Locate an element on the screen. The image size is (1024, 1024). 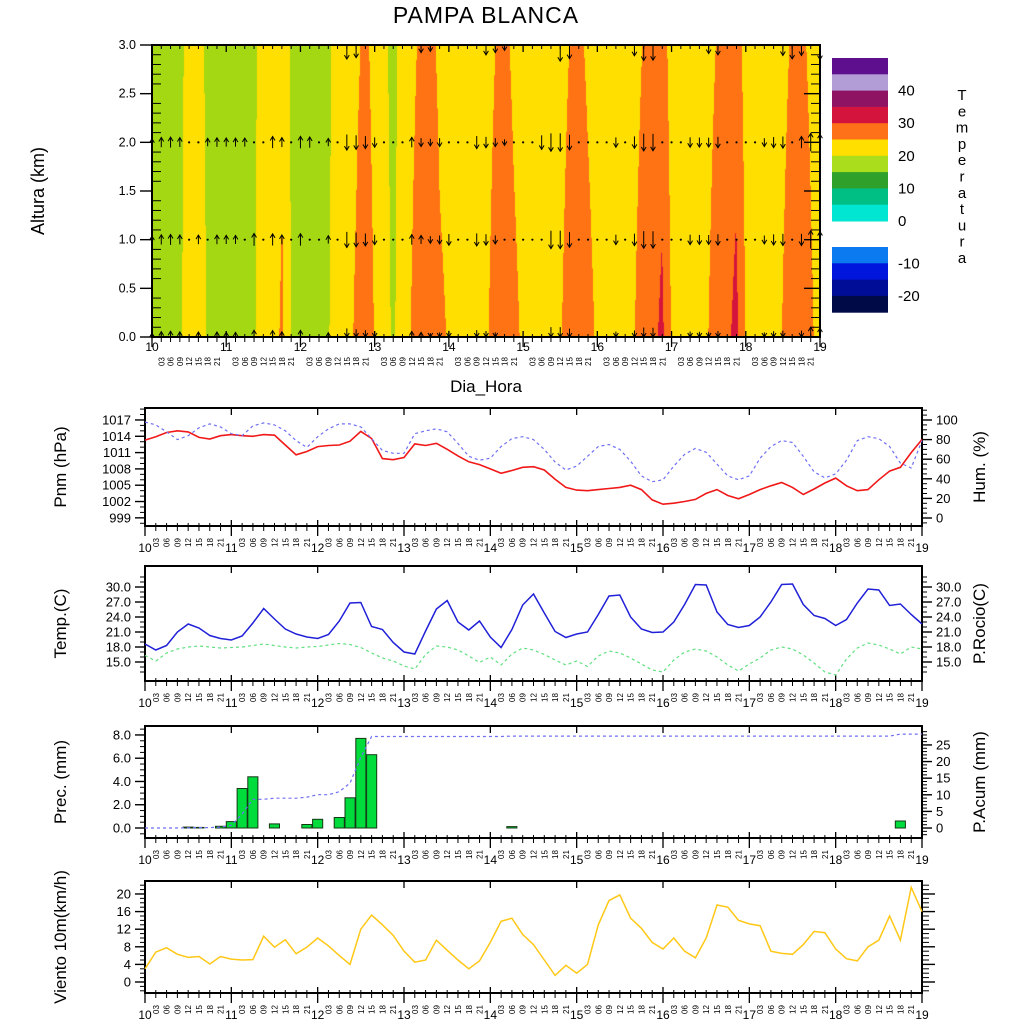
svg-text: 1008 is located at coordinates (116, 468).